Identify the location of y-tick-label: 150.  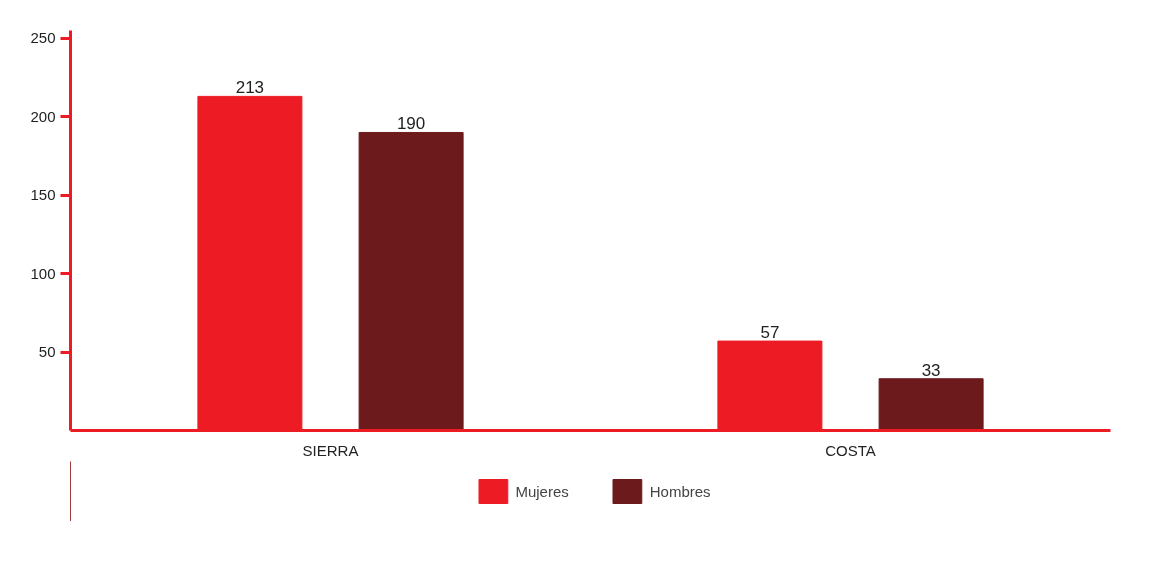
(43, 195).